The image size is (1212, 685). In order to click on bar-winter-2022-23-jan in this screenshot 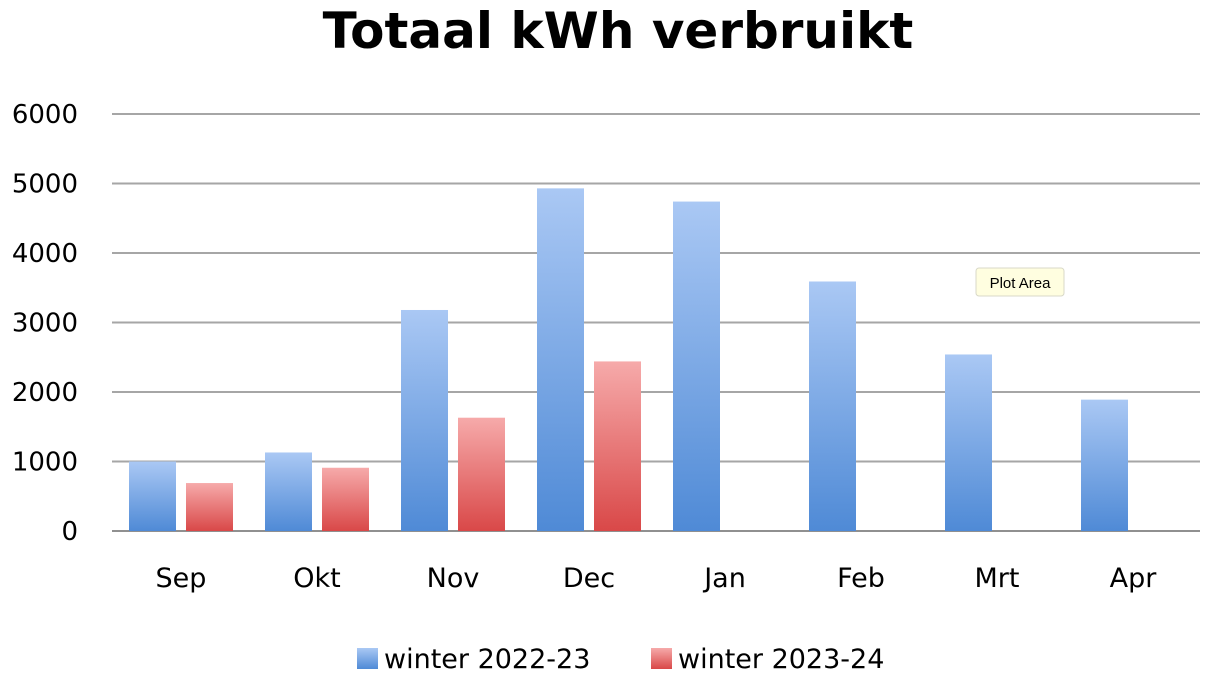, I will do `click(696, 366)`.